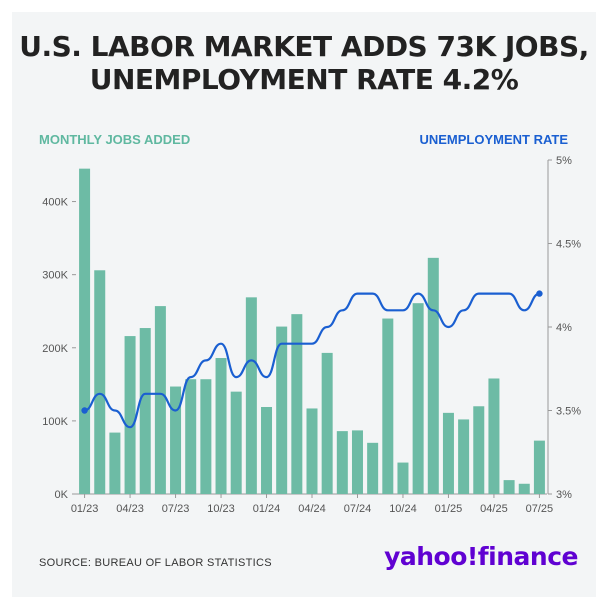  Describe the element at coordinates (564, 328) in the screenshot. I see `right-tick-label: 4%` at that location.